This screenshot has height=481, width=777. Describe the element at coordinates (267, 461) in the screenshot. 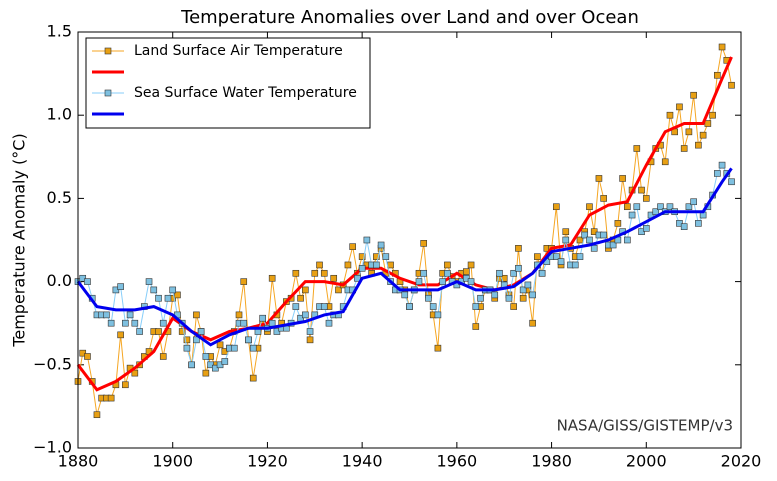

I see `x-tick-label: 1920` at that location.